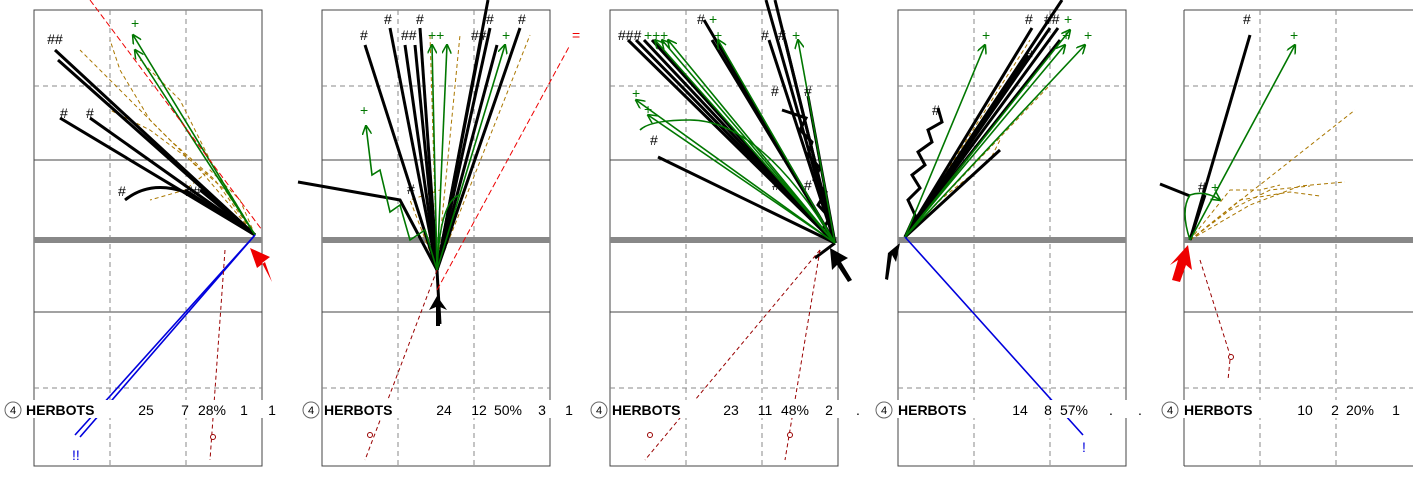 Image resolution: width=1413 pixels, height=477 pixels. Describe the element at coordinates (479, 410) in the screenshot. I see `panel-2-stat-2: 12` at that location.